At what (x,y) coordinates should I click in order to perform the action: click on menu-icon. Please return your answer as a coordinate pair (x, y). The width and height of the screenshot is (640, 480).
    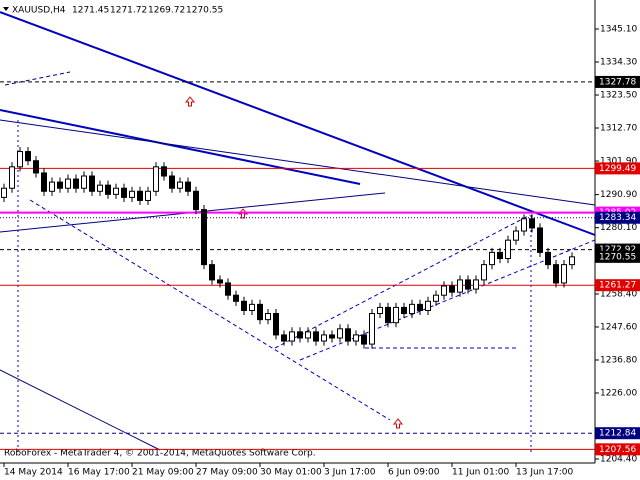
    Looking at the image, I should click on (6, 9).